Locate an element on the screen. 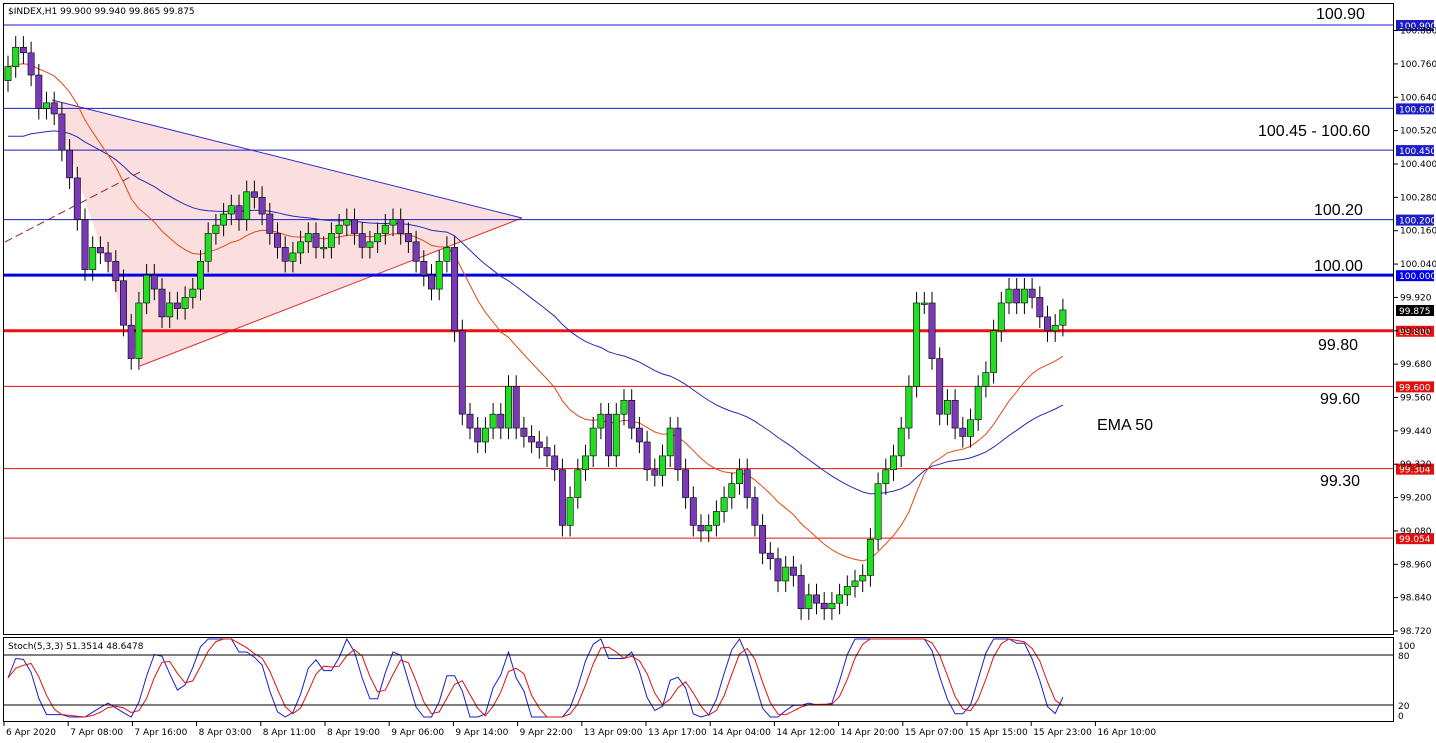  y-tick-label: 99.560 is located at coordinates (1416, 398).